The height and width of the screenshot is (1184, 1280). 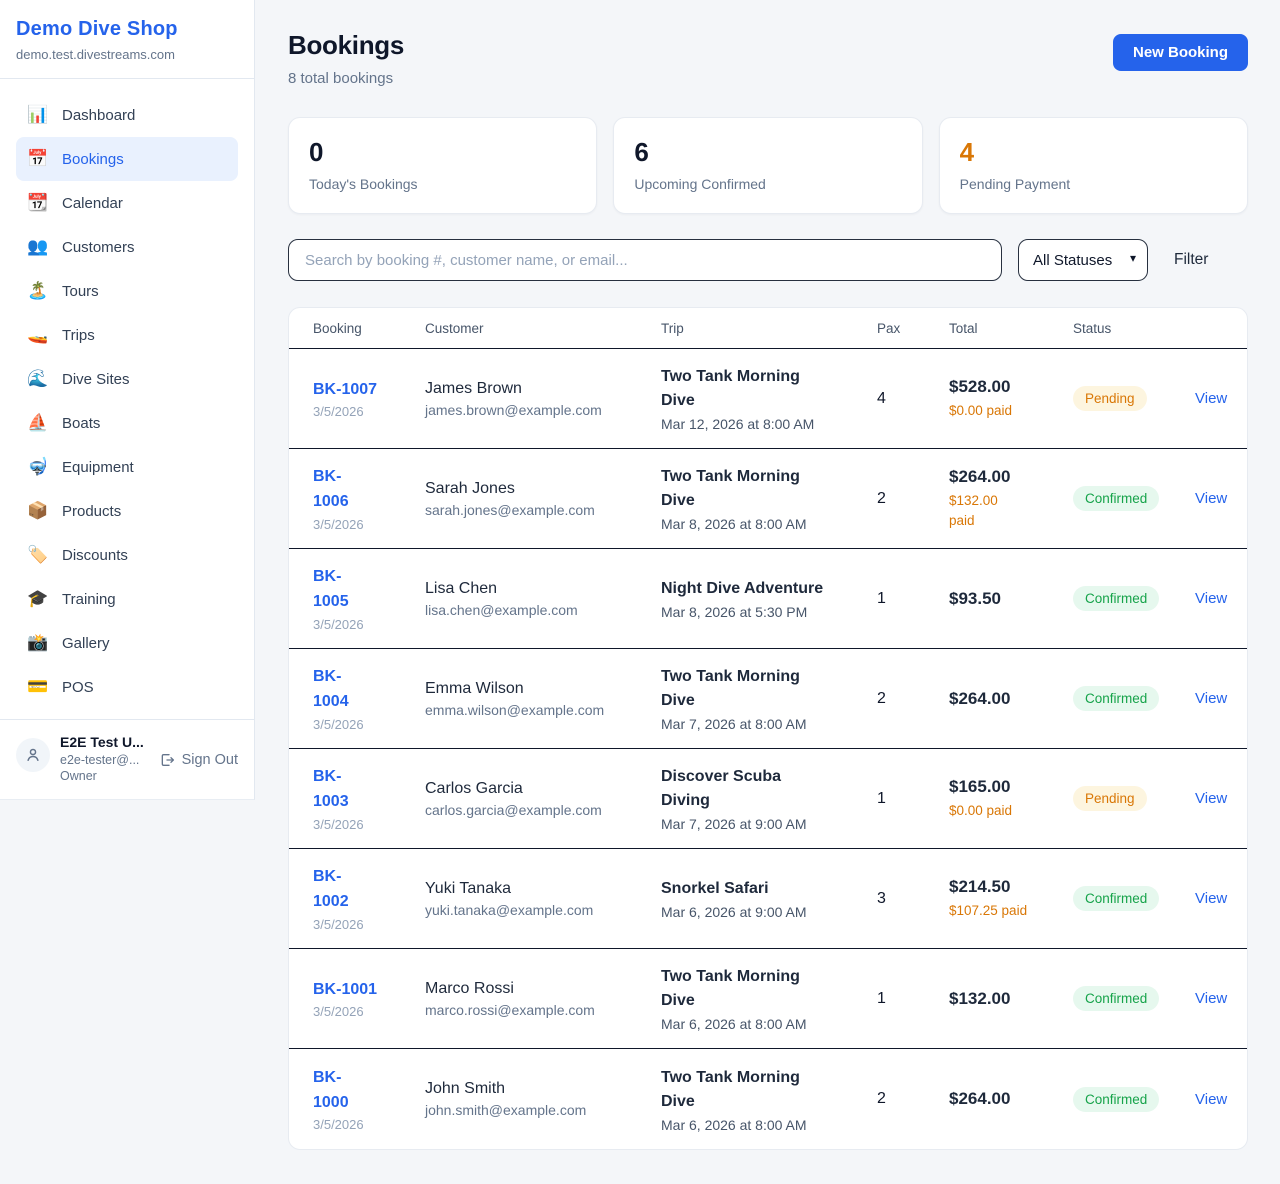 What do you see at coordinates (1134, 798) in the screenshot?
I see `status-cell: Pending` at bounding box center [1134, 798].